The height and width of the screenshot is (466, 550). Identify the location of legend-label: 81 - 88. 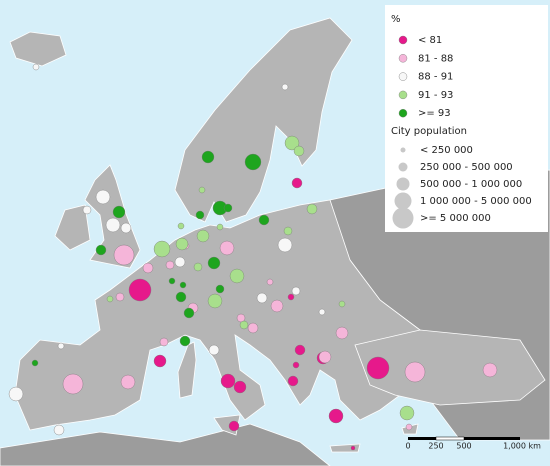
(435, 58).